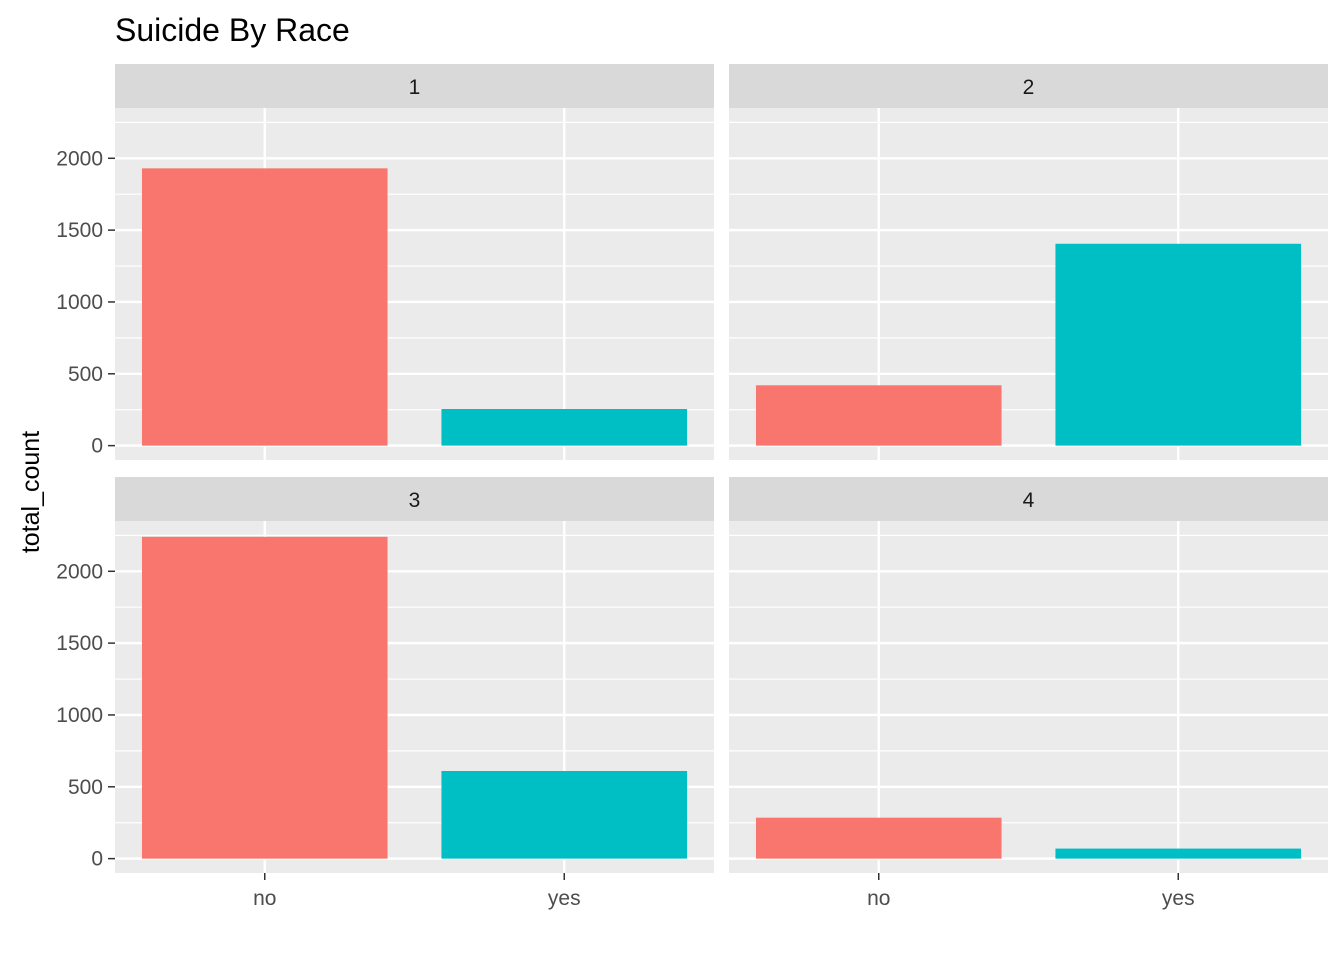 Image resolution: width=1344 pixels, height=960 pixels. What do you see at coordinates (232, 30) in the screenshot?
I see `chart-title: Suicide By Race` at bounding box center [232, 30].